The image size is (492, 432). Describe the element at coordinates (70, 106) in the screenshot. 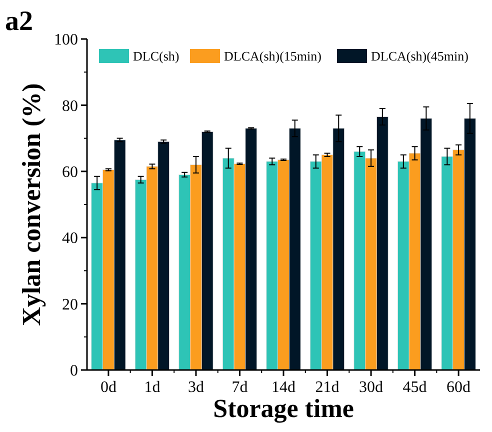

I see `y-tick-label: 80` at that location.